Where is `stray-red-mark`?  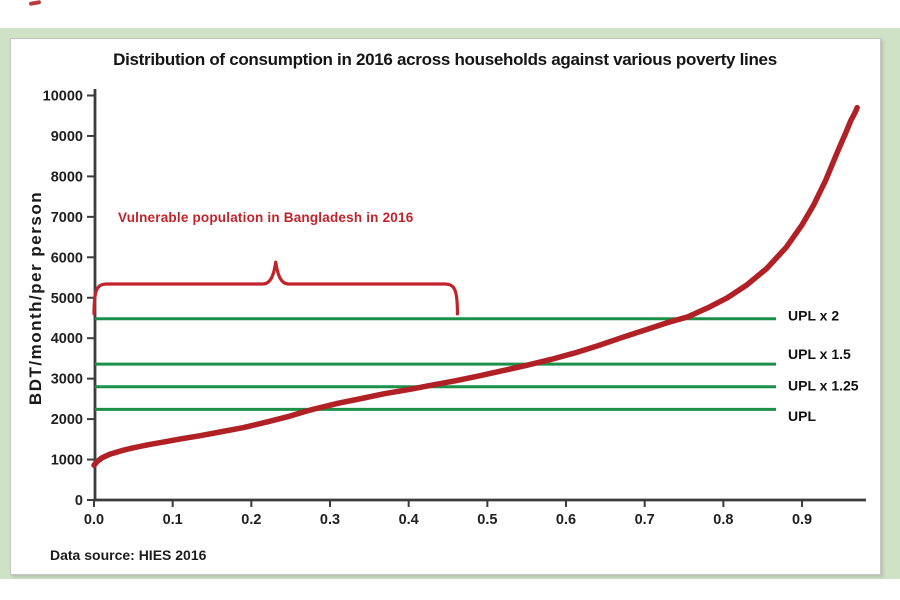 stray-red-mark is located at coordinates (35, 3).